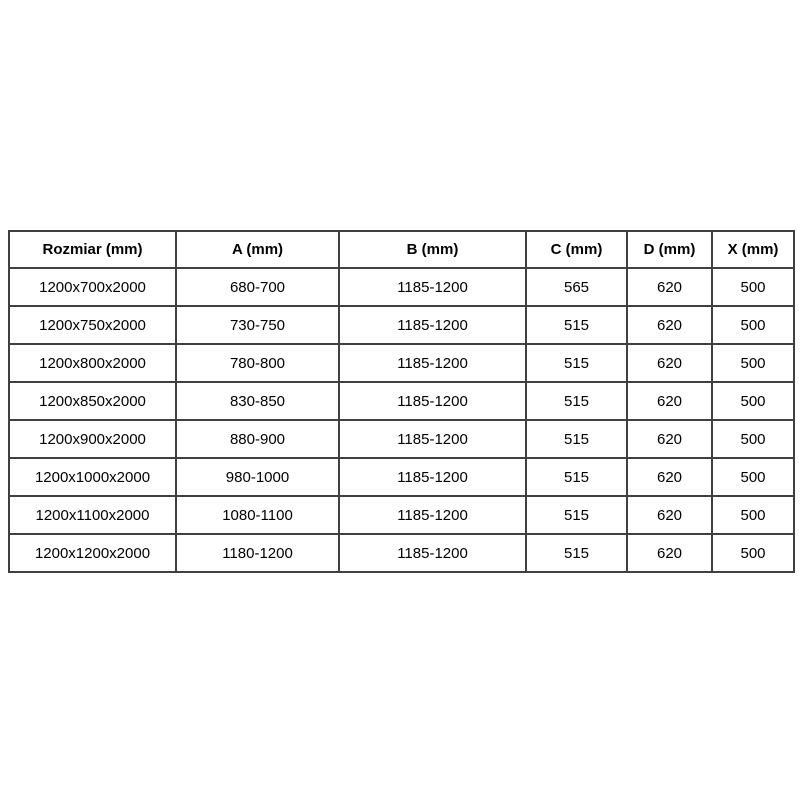 Image resolution: width=800 pixels, height=800 pixels. What do you see at coordinates (92, 553) in the screenshot?
I see `table-cell: 1200x1200x2000` at bounding box center [92, 553].